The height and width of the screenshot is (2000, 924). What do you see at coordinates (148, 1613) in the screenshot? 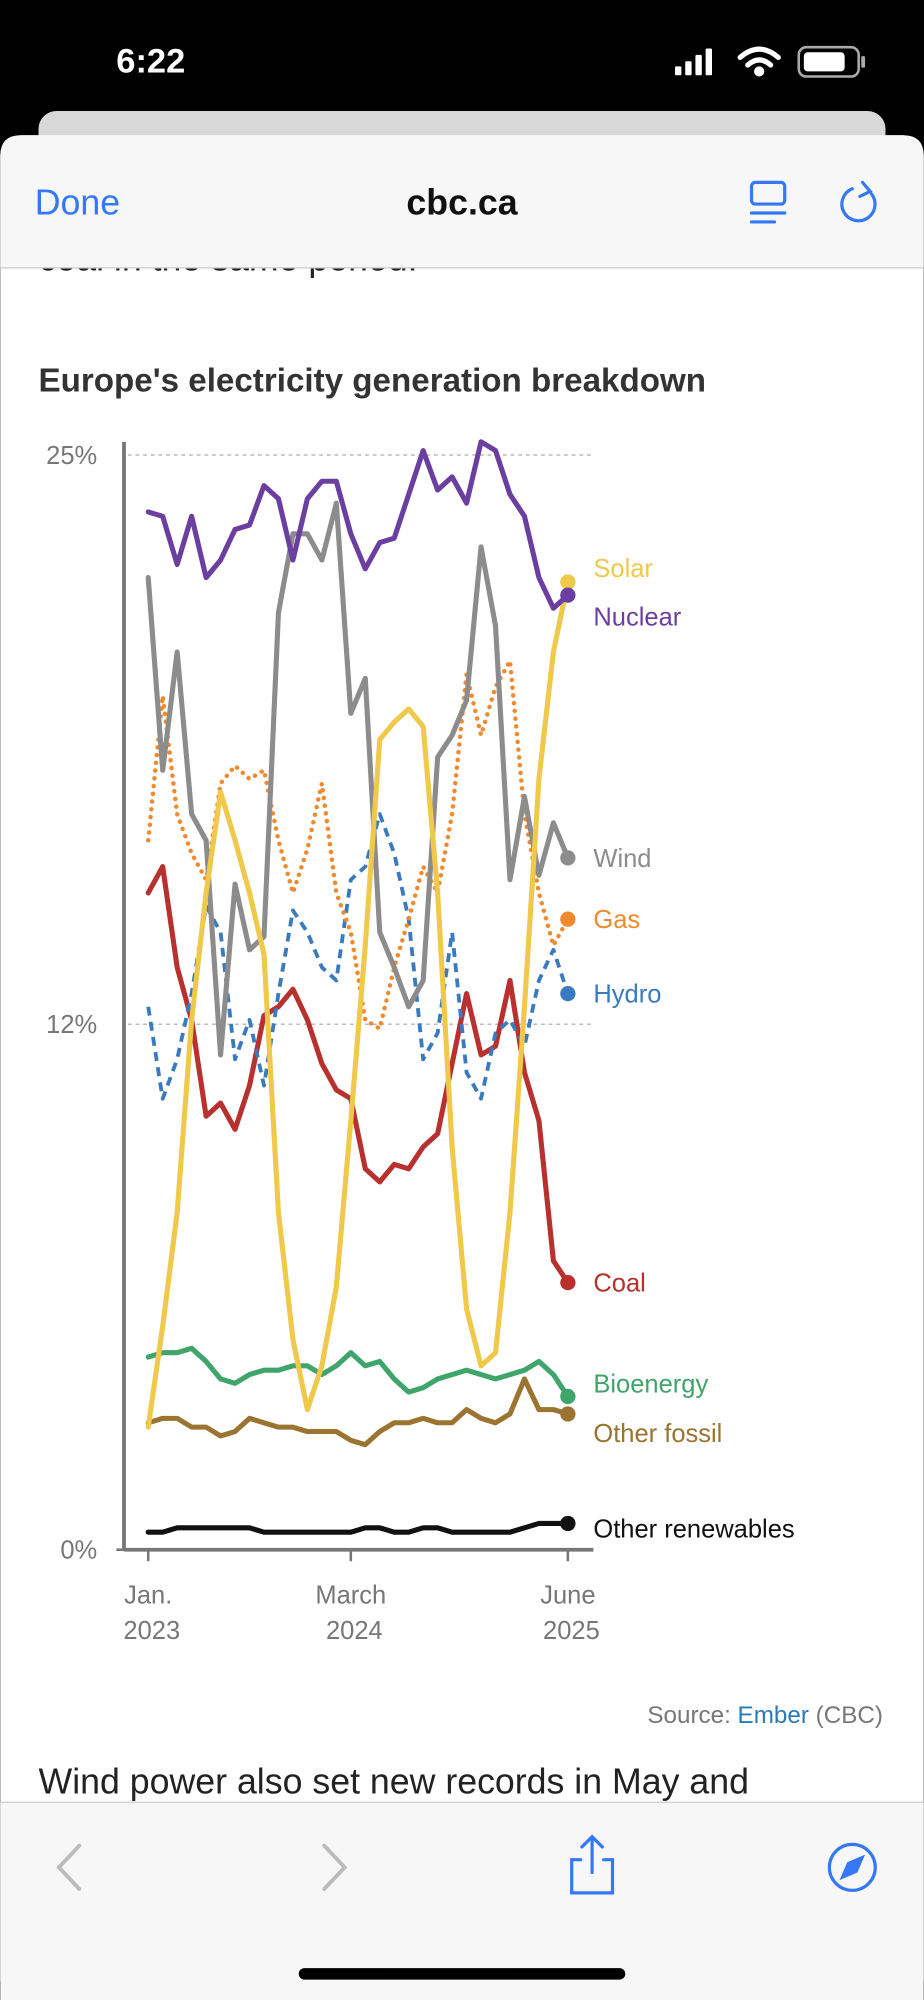
I see `x-tick-label: Jan. 2023` at bounding box center [148, 1613].